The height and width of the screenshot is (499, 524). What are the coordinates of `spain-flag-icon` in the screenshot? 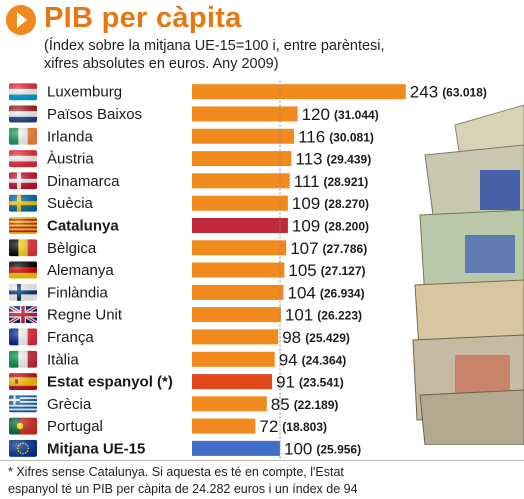 It's located at (23, 382).